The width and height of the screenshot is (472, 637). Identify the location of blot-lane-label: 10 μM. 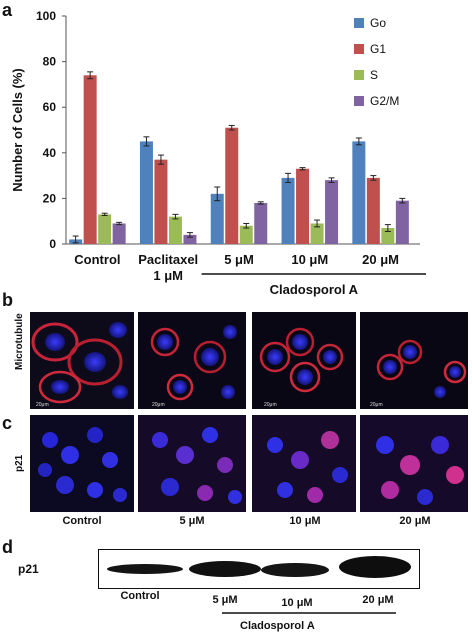
(297, 603).